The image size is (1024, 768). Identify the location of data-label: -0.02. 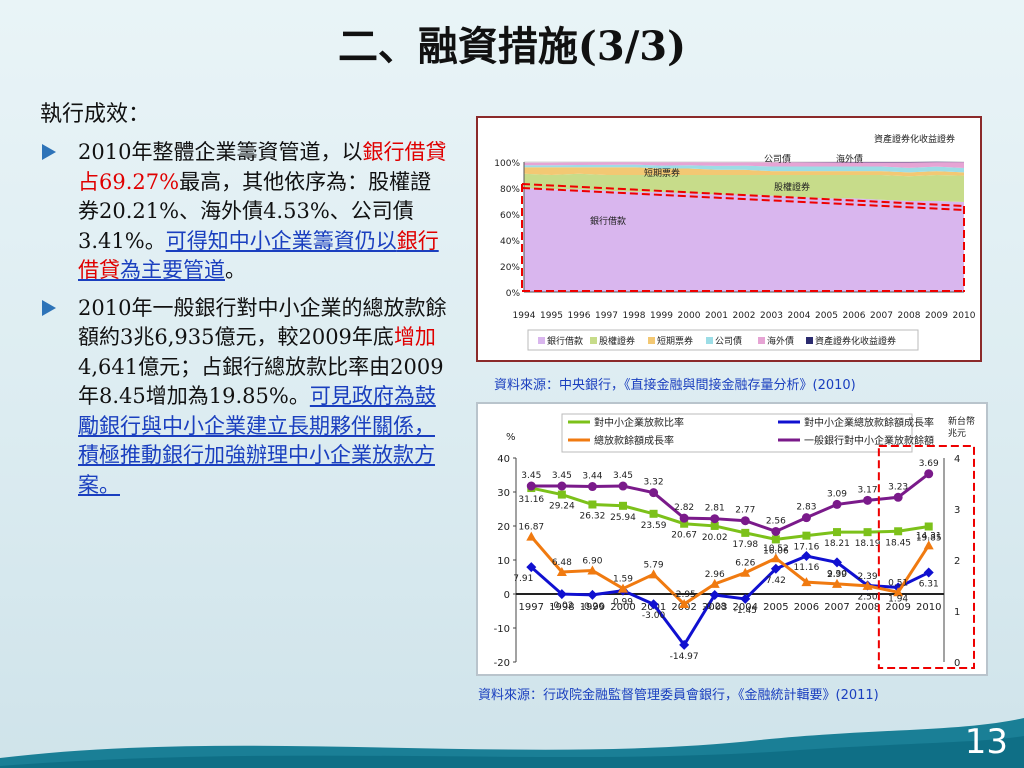
(561, 606).